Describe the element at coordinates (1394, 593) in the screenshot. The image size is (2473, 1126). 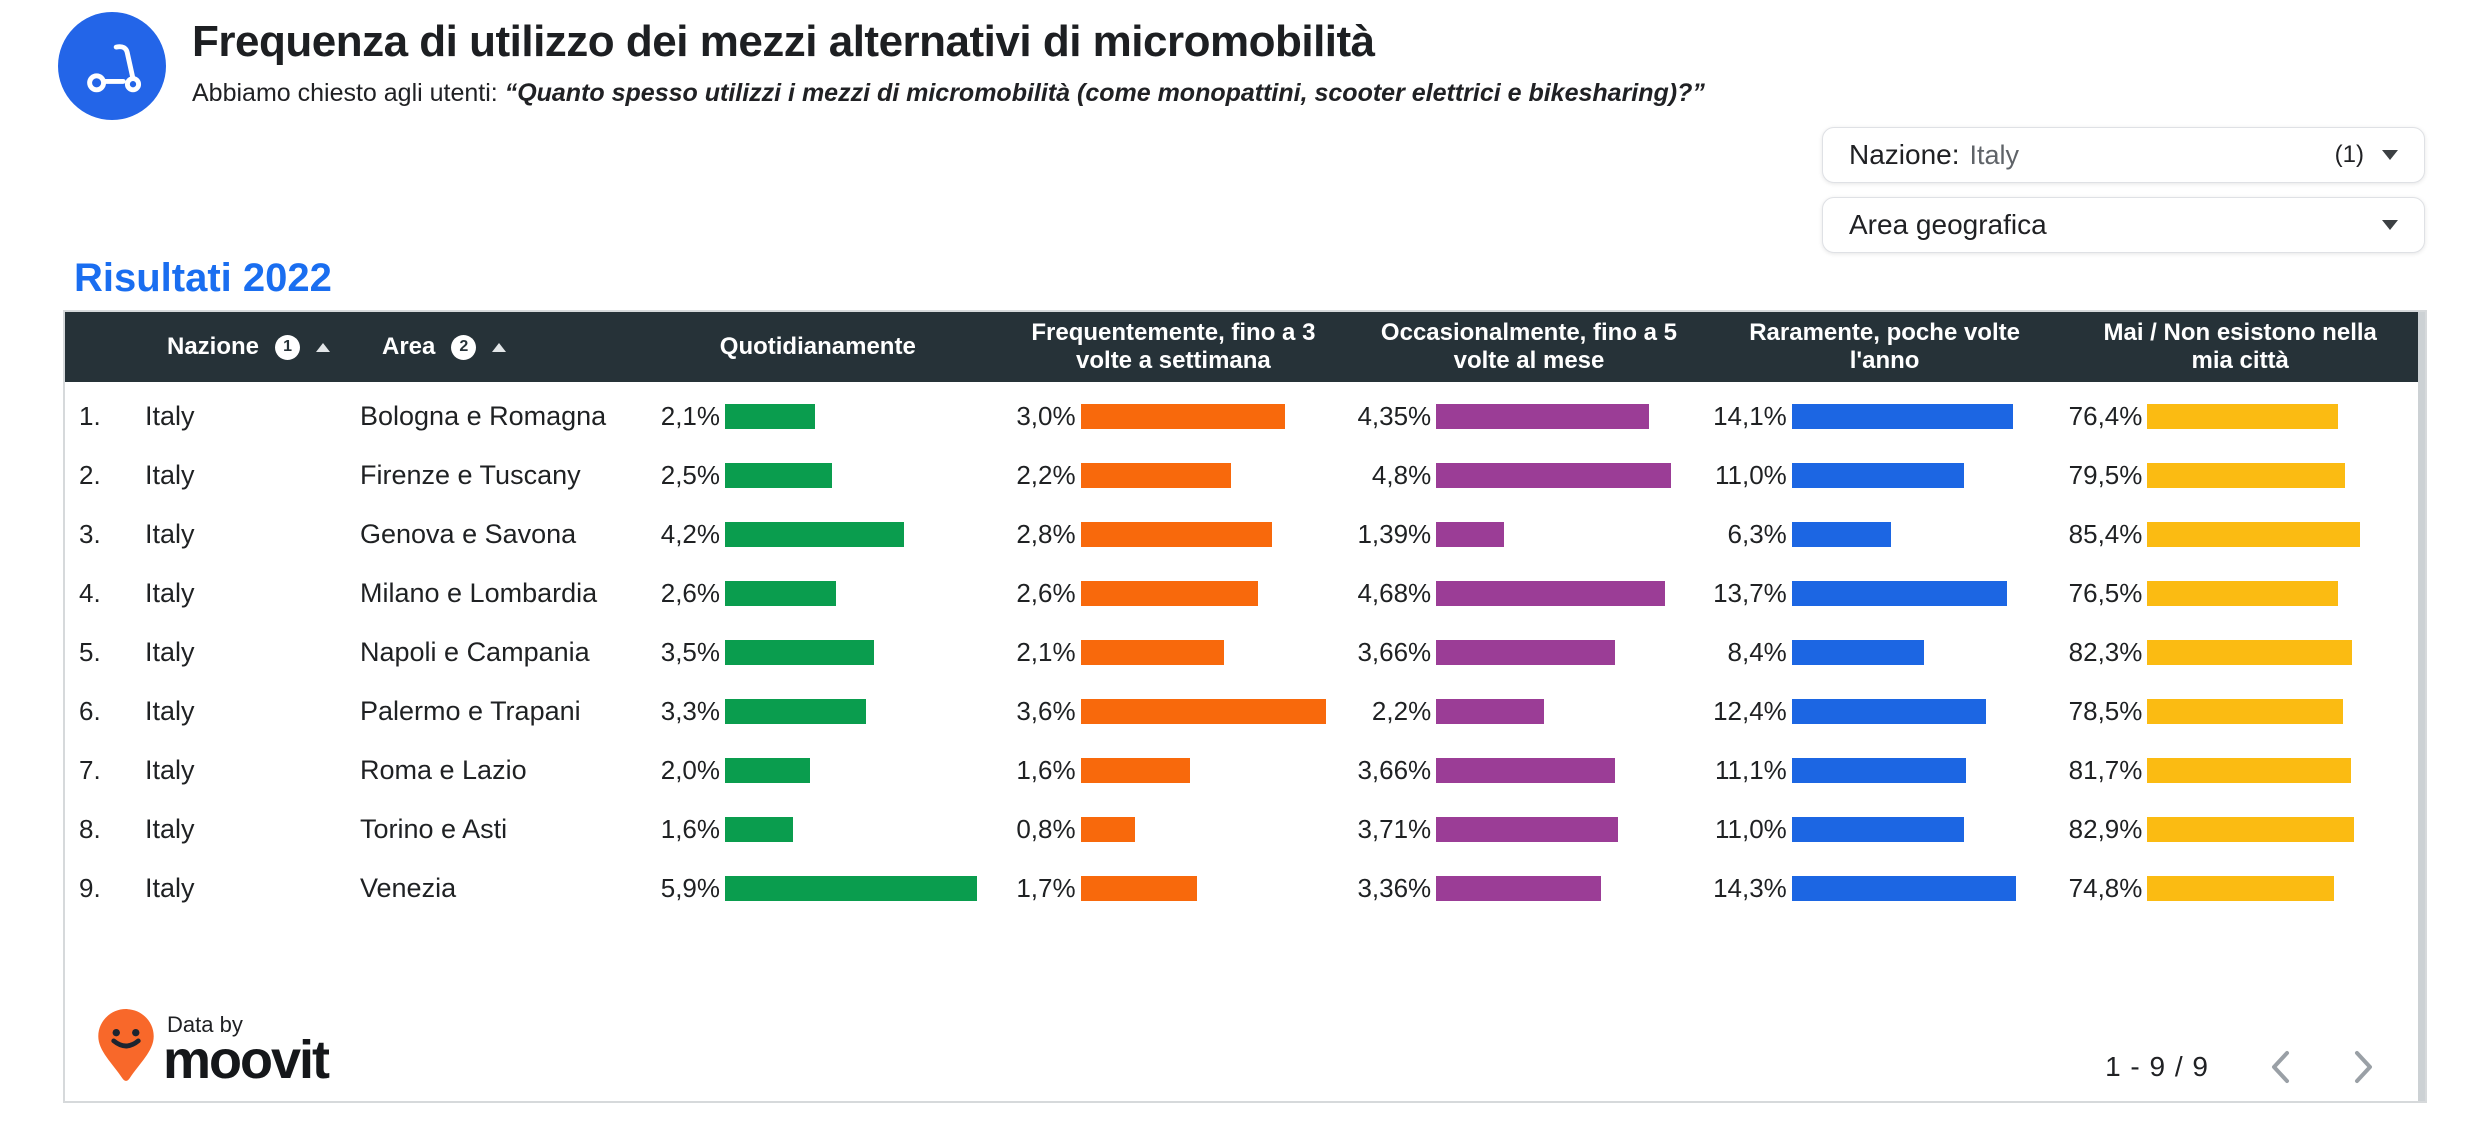
I see `metric-value: 4,68%` at that location.